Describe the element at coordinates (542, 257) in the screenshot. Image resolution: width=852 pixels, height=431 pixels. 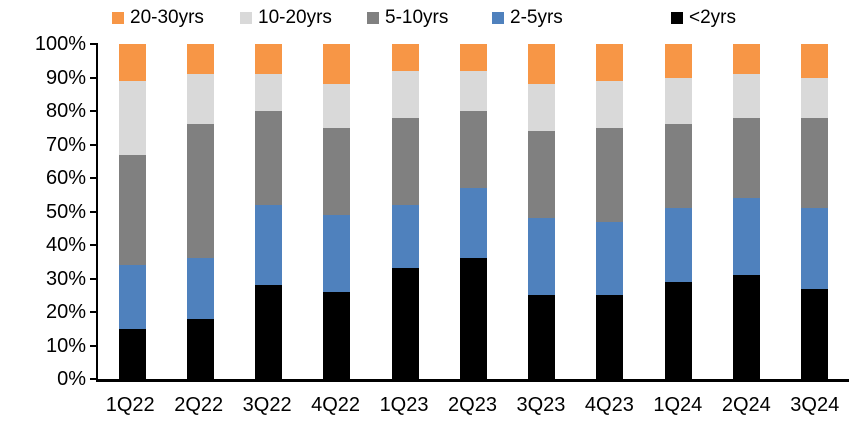
I see `segment-3q23-2-5yrs` at that location.